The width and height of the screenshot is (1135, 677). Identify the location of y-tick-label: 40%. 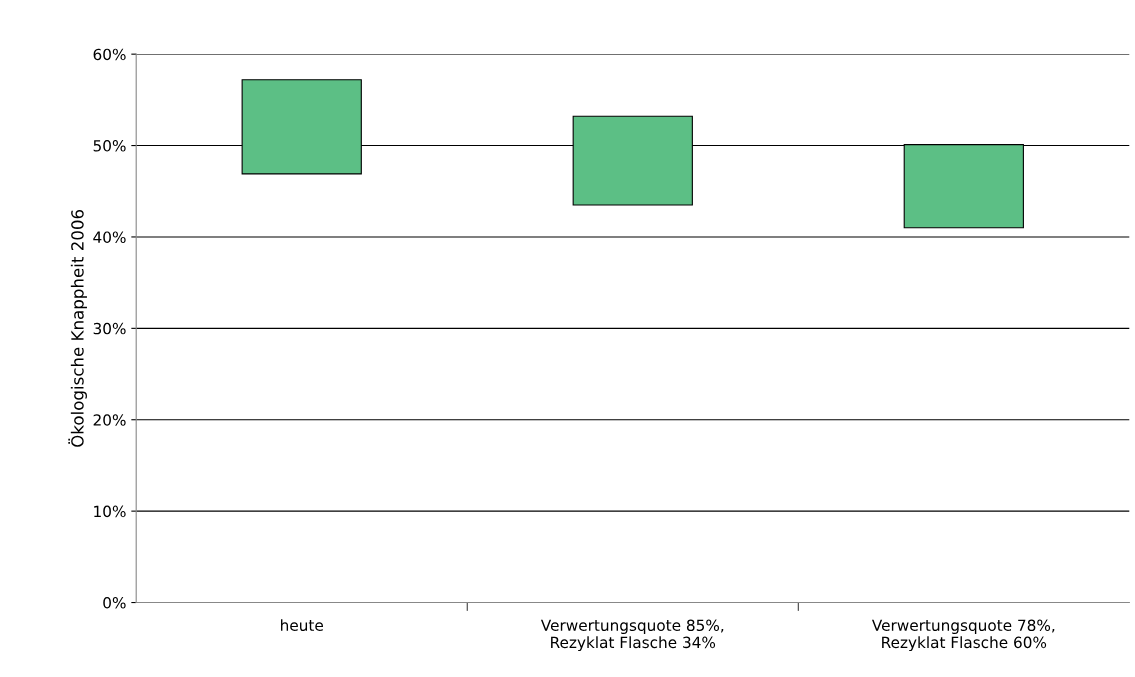
(109, 237).